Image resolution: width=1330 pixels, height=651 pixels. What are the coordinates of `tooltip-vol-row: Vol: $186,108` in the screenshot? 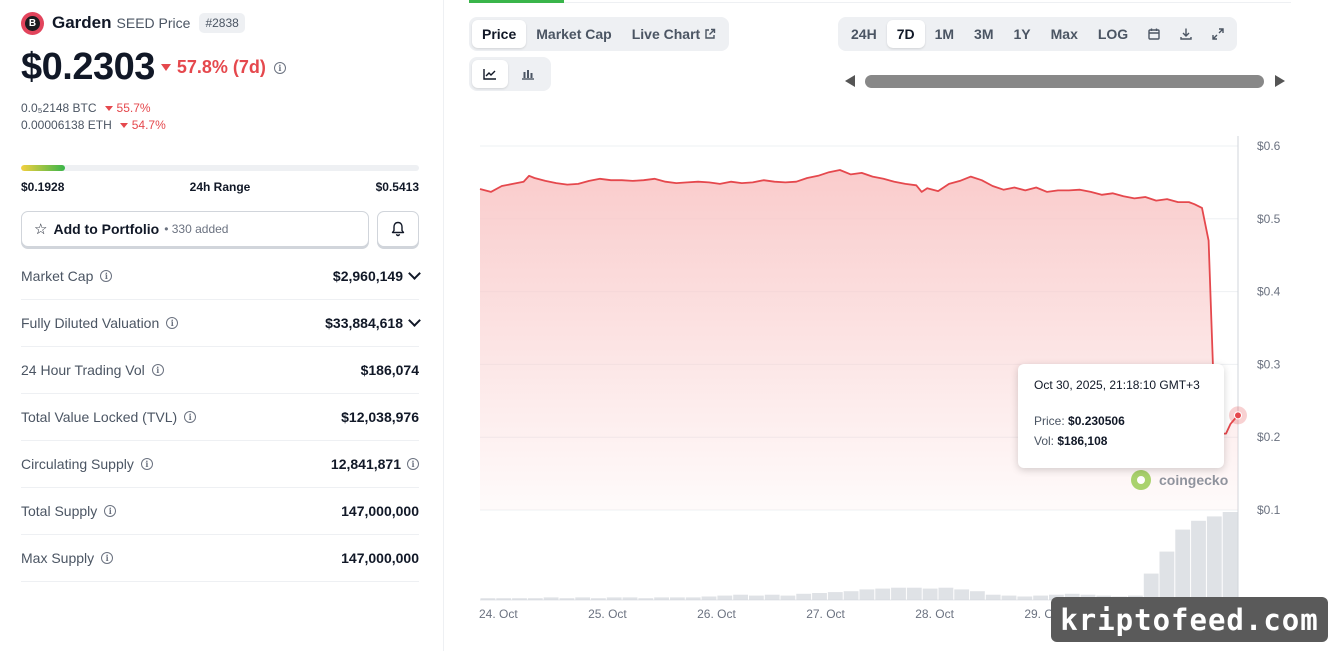 It's located at (1121, 441).